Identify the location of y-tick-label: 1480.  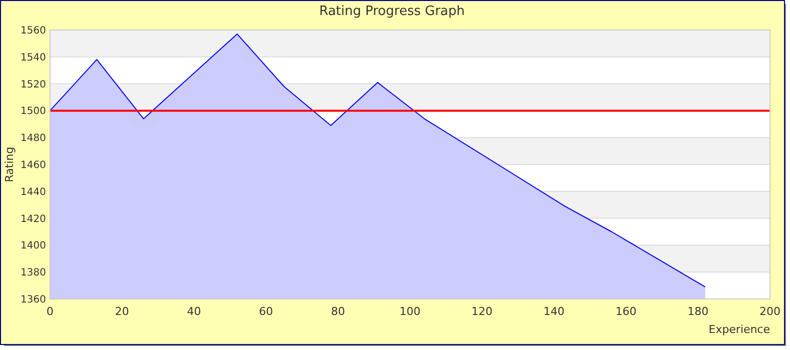
(33, 138).